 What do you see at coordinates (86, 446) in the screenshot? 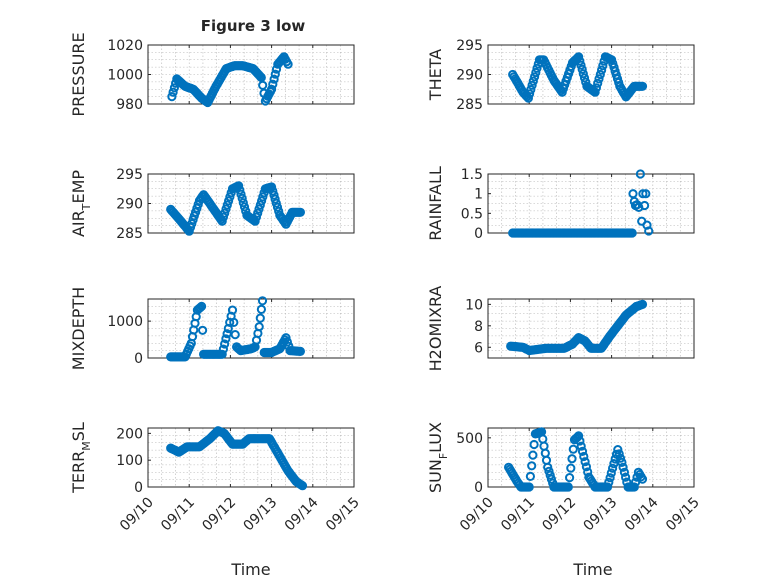
I see `y-axis-label-subscript: M` at bounding box center [86, 446].